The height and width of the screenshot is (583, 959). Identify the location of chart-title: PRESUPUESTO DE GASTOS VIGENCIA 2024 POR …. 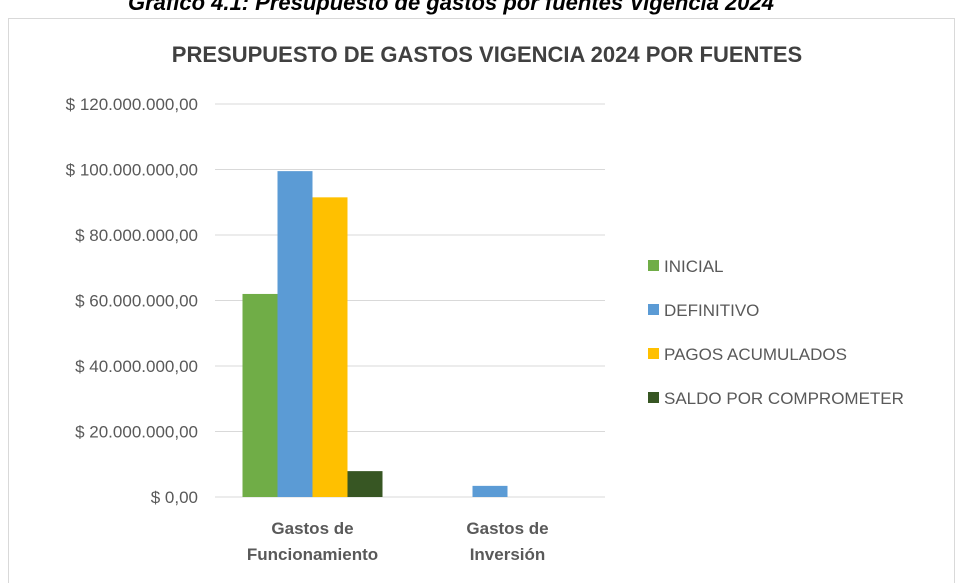
(487, 54).